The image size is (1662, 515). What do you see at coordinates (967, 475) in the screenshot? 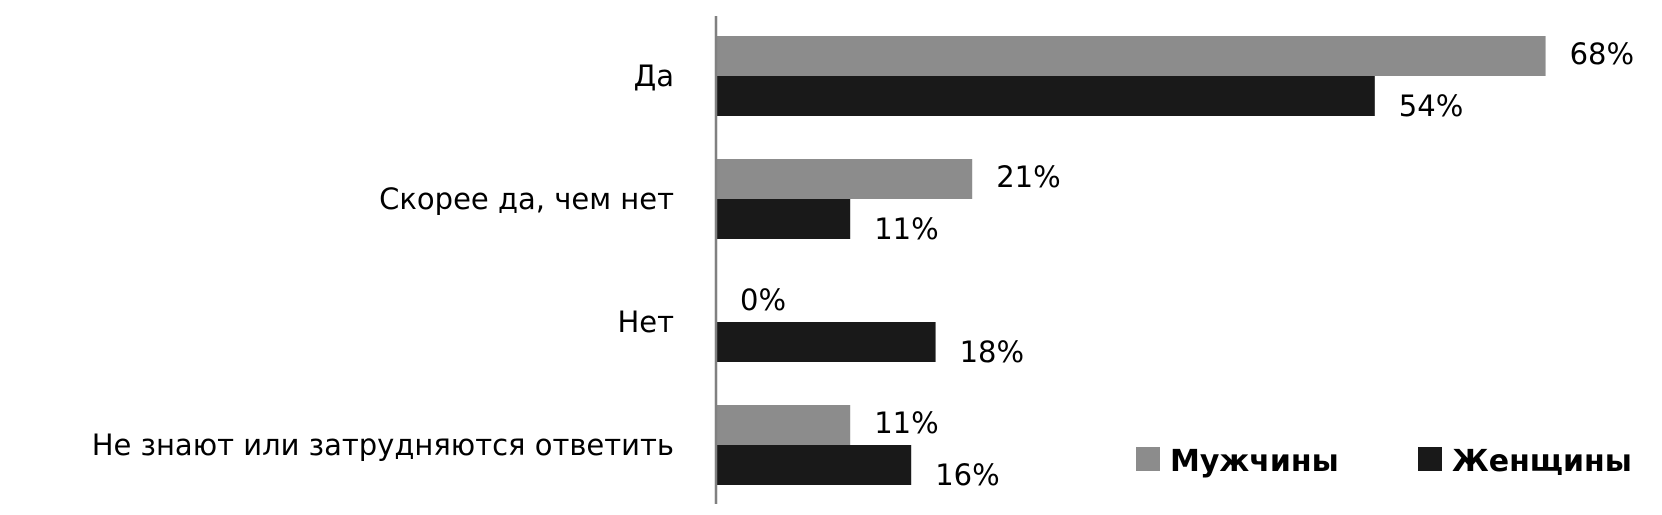
I see `data-label: 16%` at bounding box center [967, 475].